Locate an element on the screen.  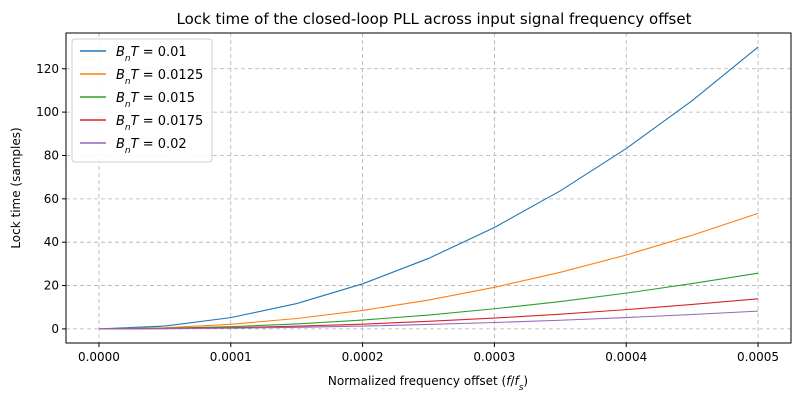
x-tick-label: 0.0002 is located at coordinates (363, 357).